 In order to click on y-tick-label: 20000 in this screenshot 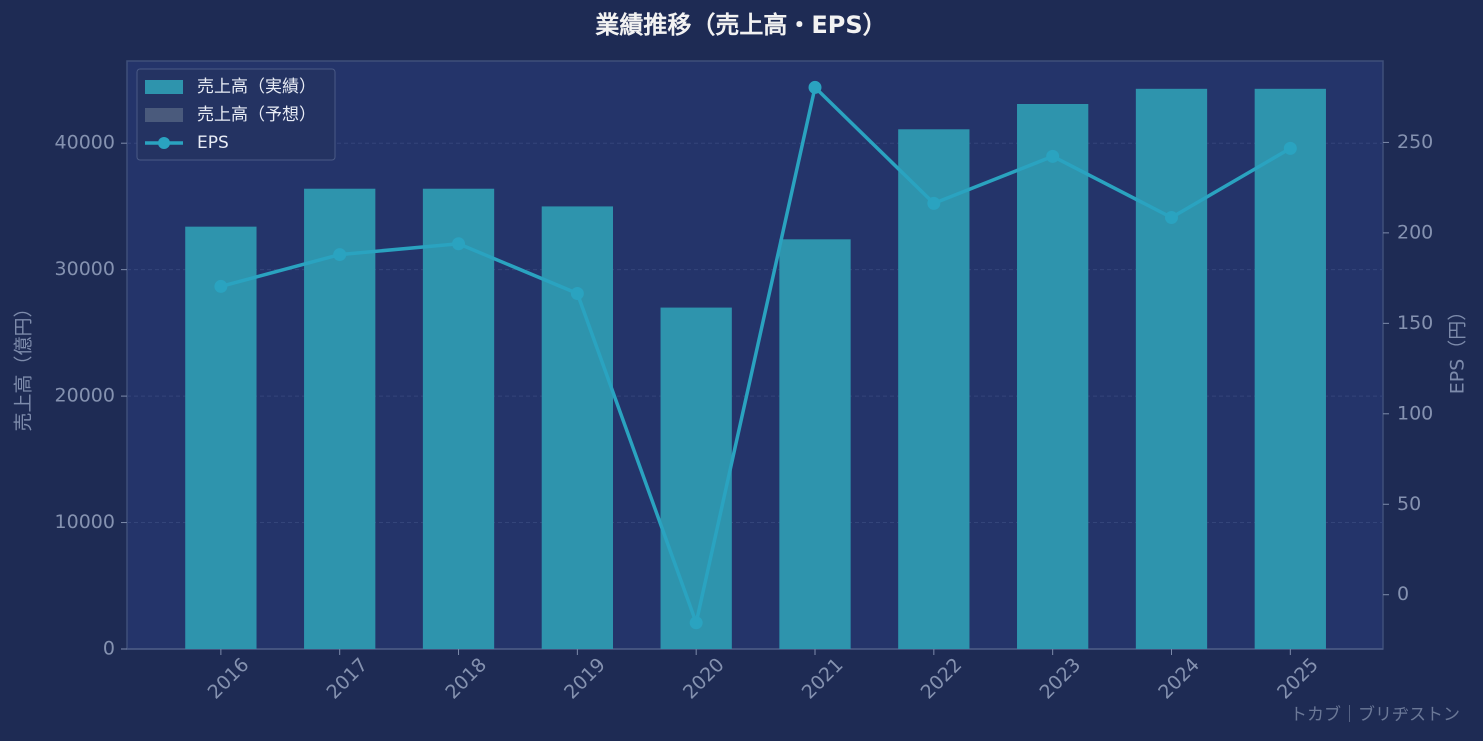, I will do `click(85, 396)`.